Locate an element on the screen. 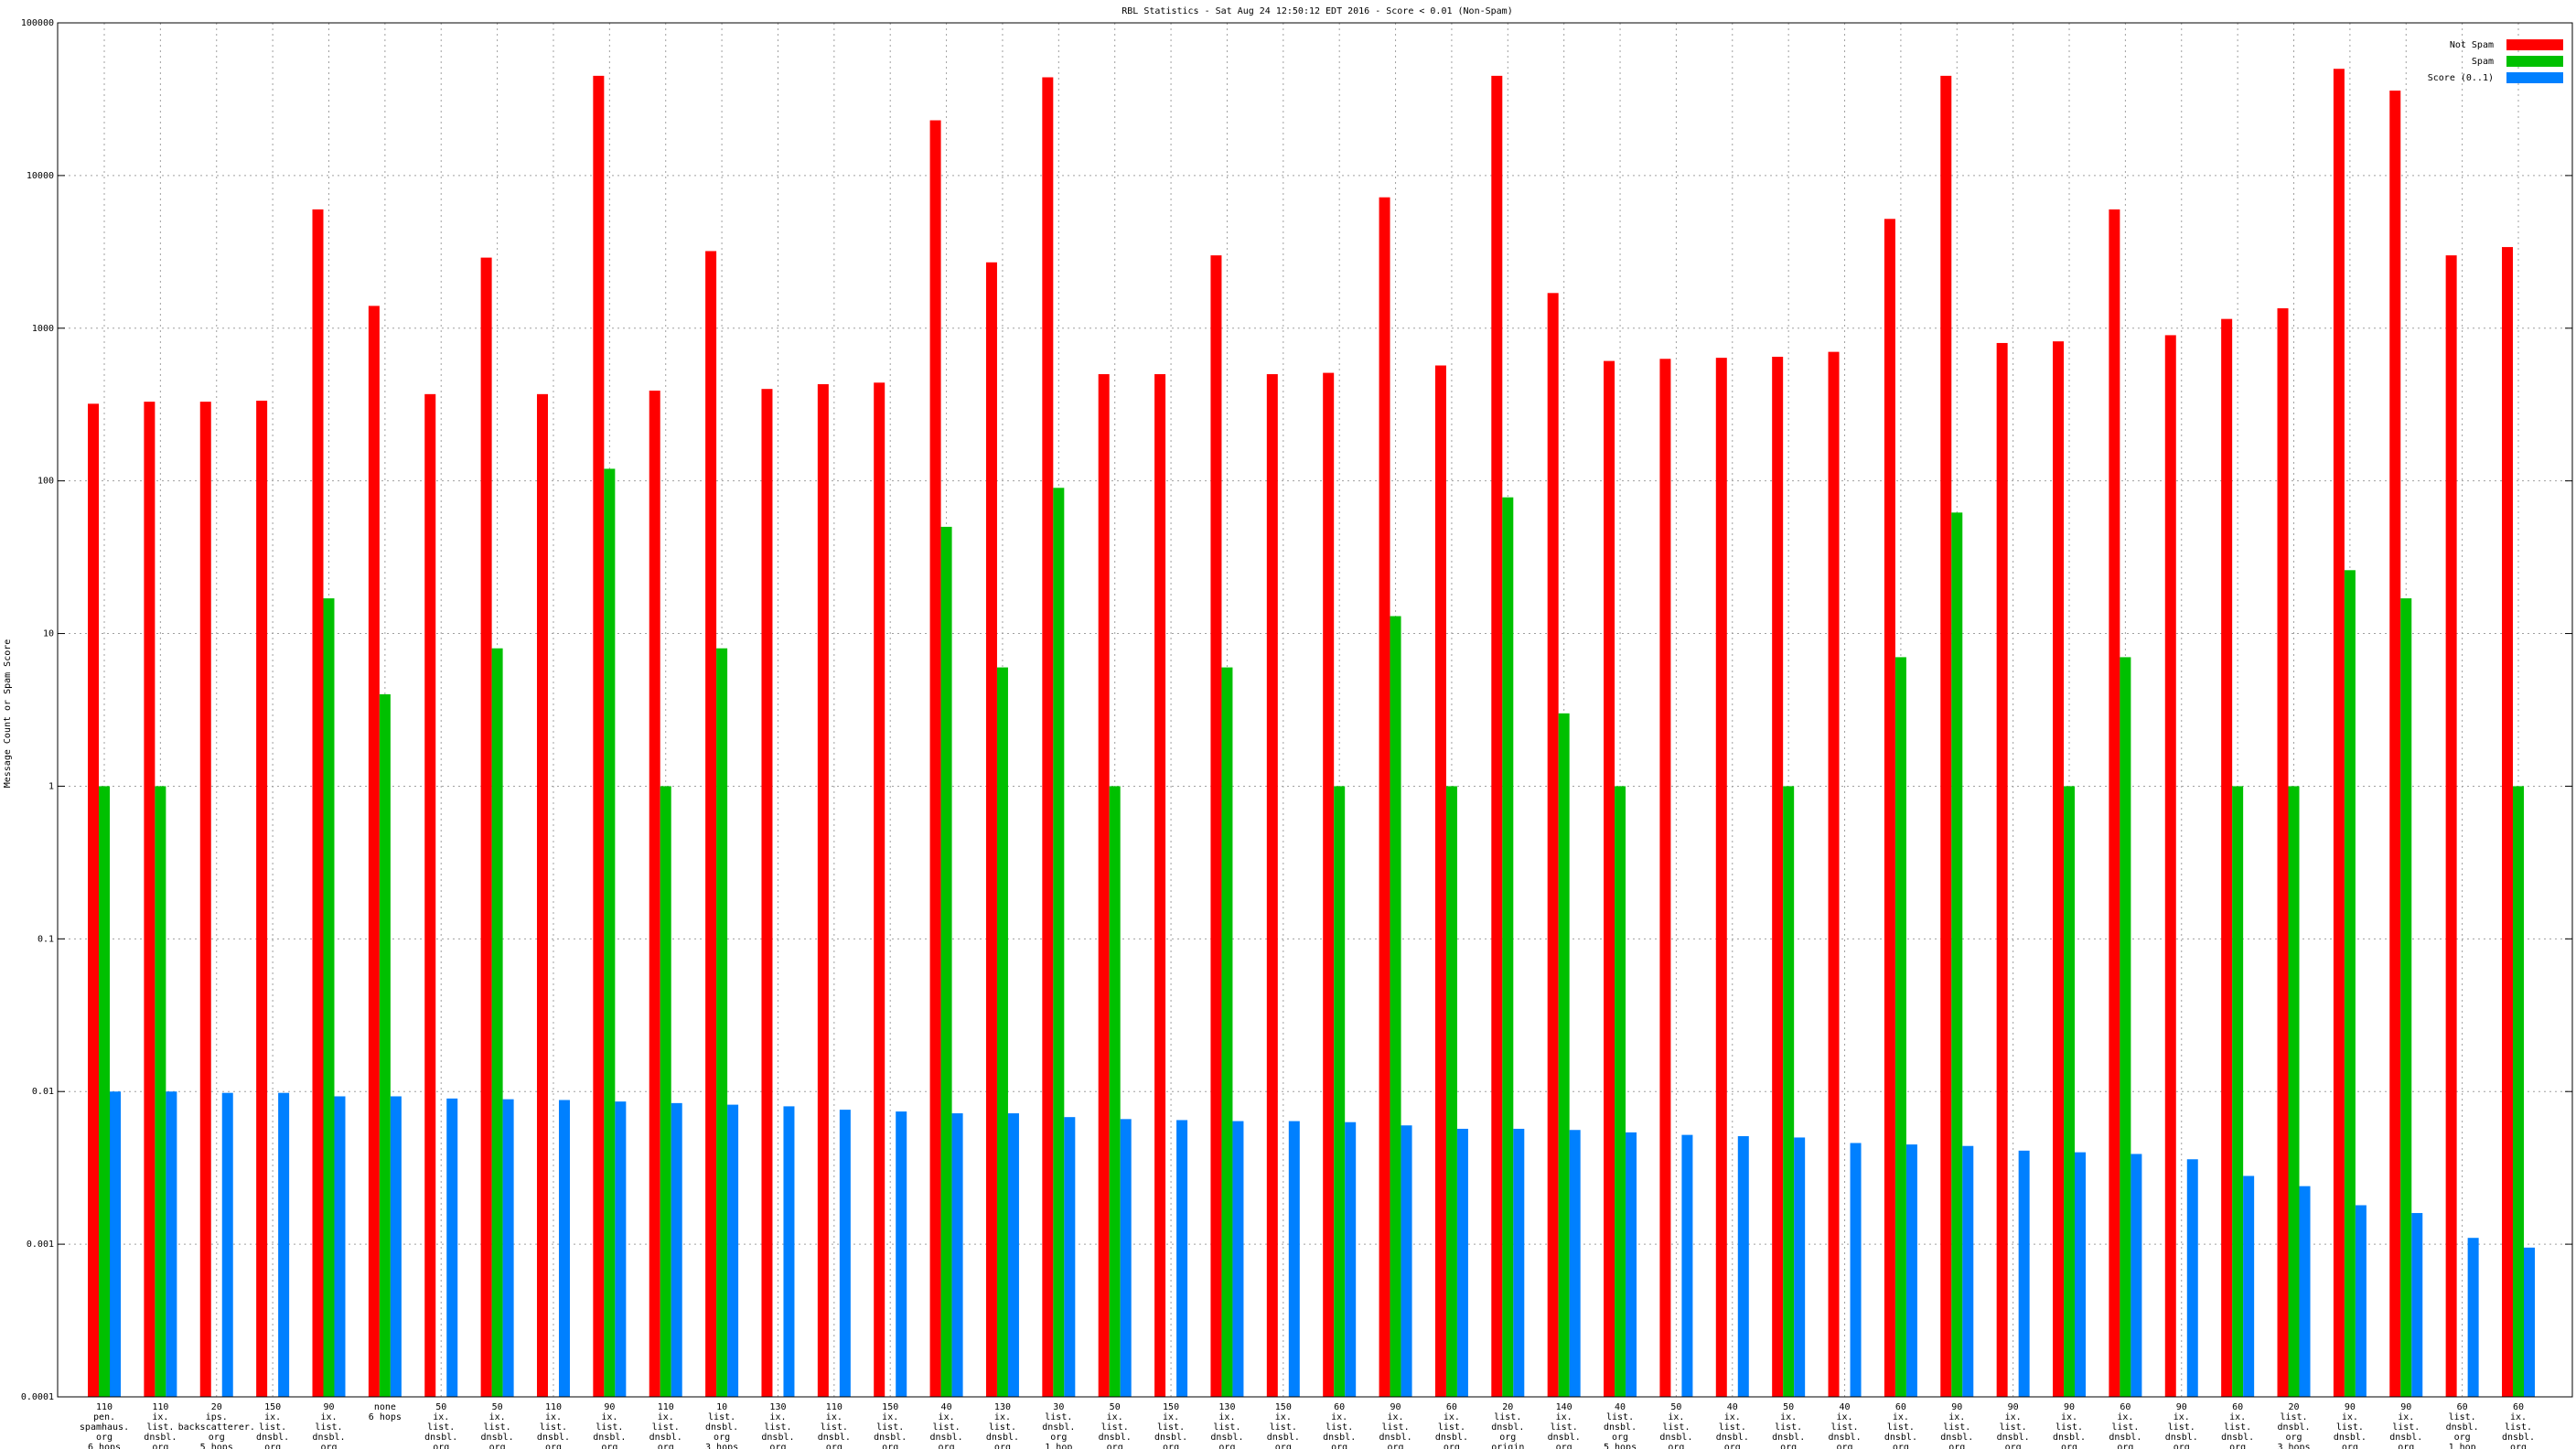 The height and width of the screenshot is (1449, 2576). y-tick-label: 10000 is located at coordinates (40, 176).